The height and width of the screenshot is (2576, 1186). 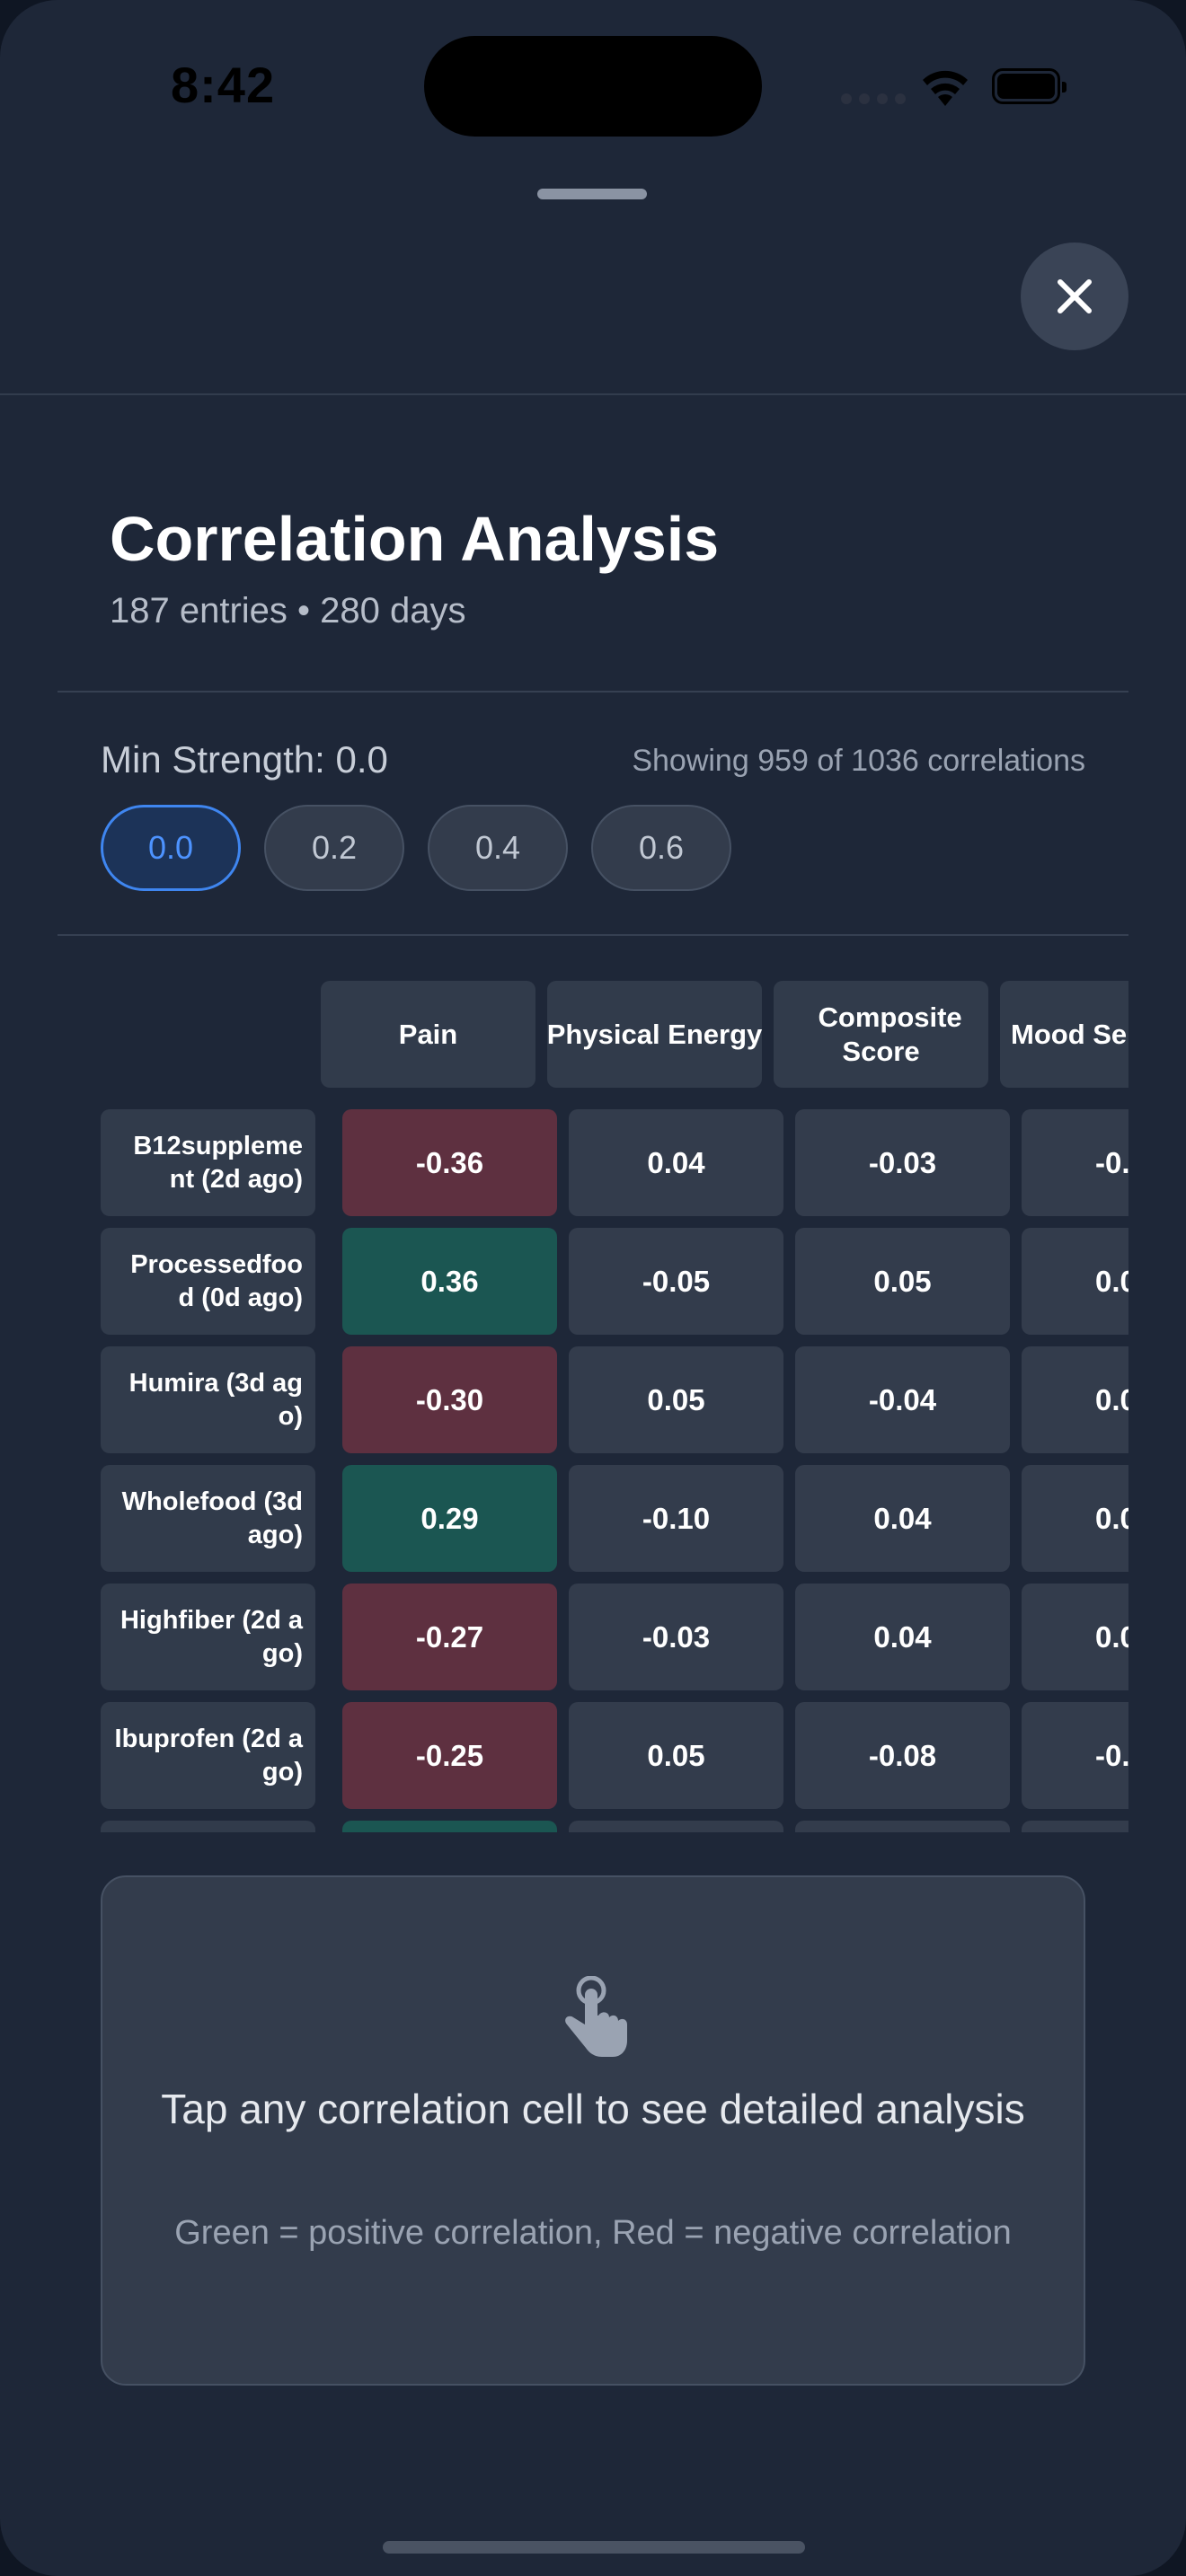 I want to click on row-label, so click(x=208, y=1826).